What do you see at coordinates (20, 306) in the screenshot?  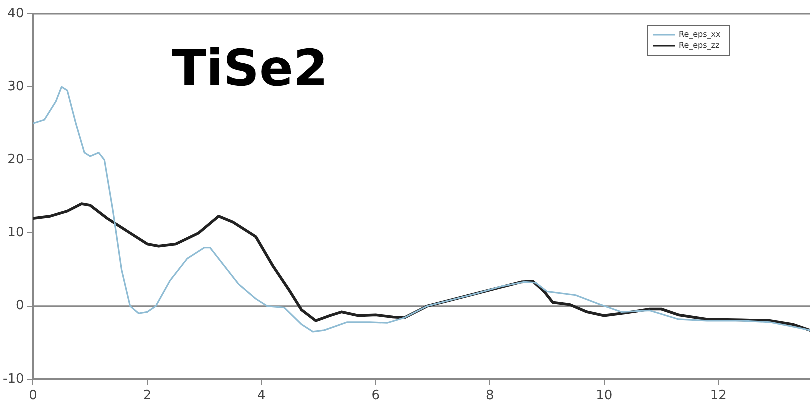 I see `y-tick-label: 0` at bounding box center [20, 306].